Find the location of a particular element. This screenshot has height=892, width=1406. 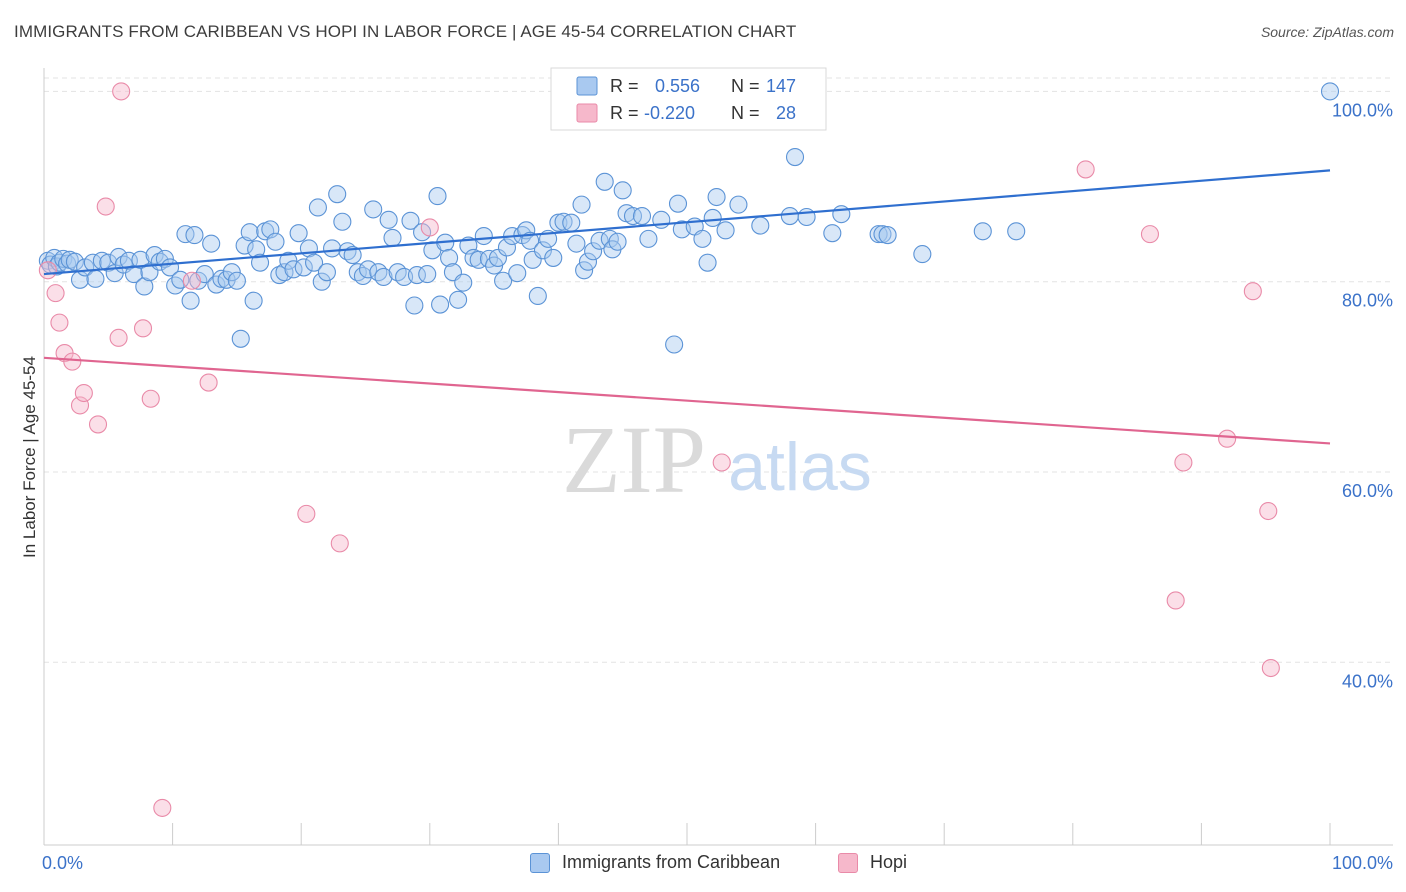

y-tick-label: 60.0% is located at coordinates (1367, 491).